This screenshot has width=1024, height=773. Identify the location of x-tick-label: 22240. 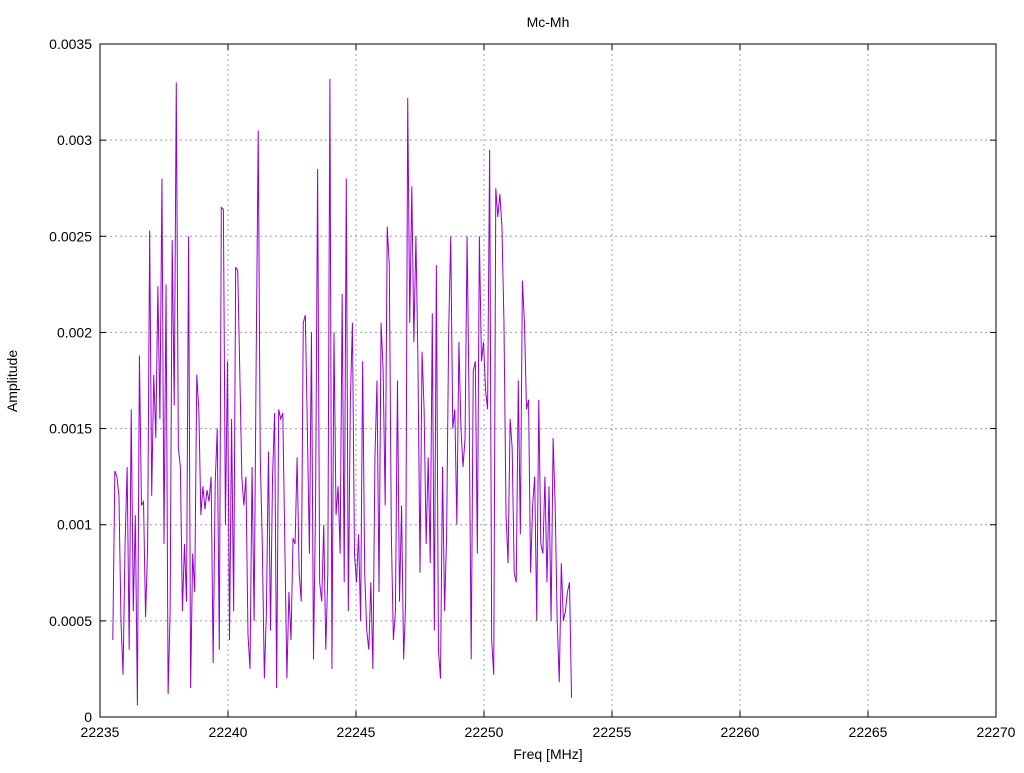
(228, 732).